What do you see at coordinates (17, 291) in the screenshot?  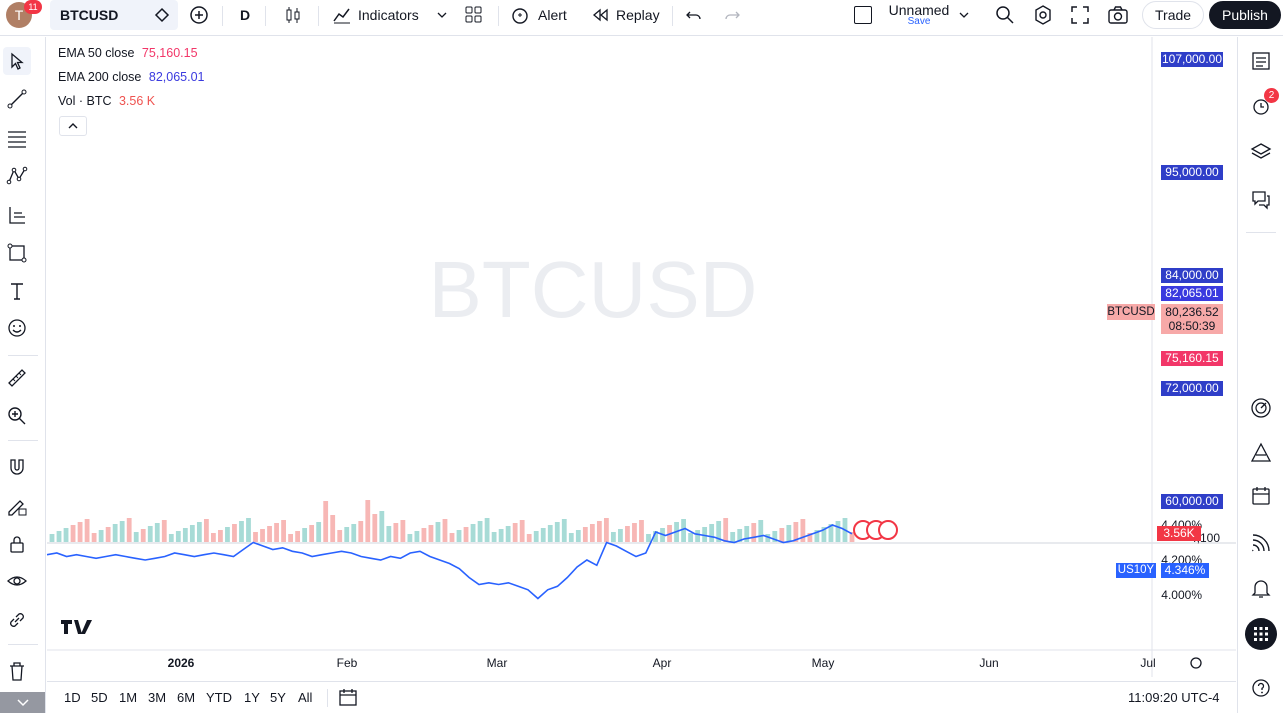 I see `text-tool` at bounding box center [17, 291].